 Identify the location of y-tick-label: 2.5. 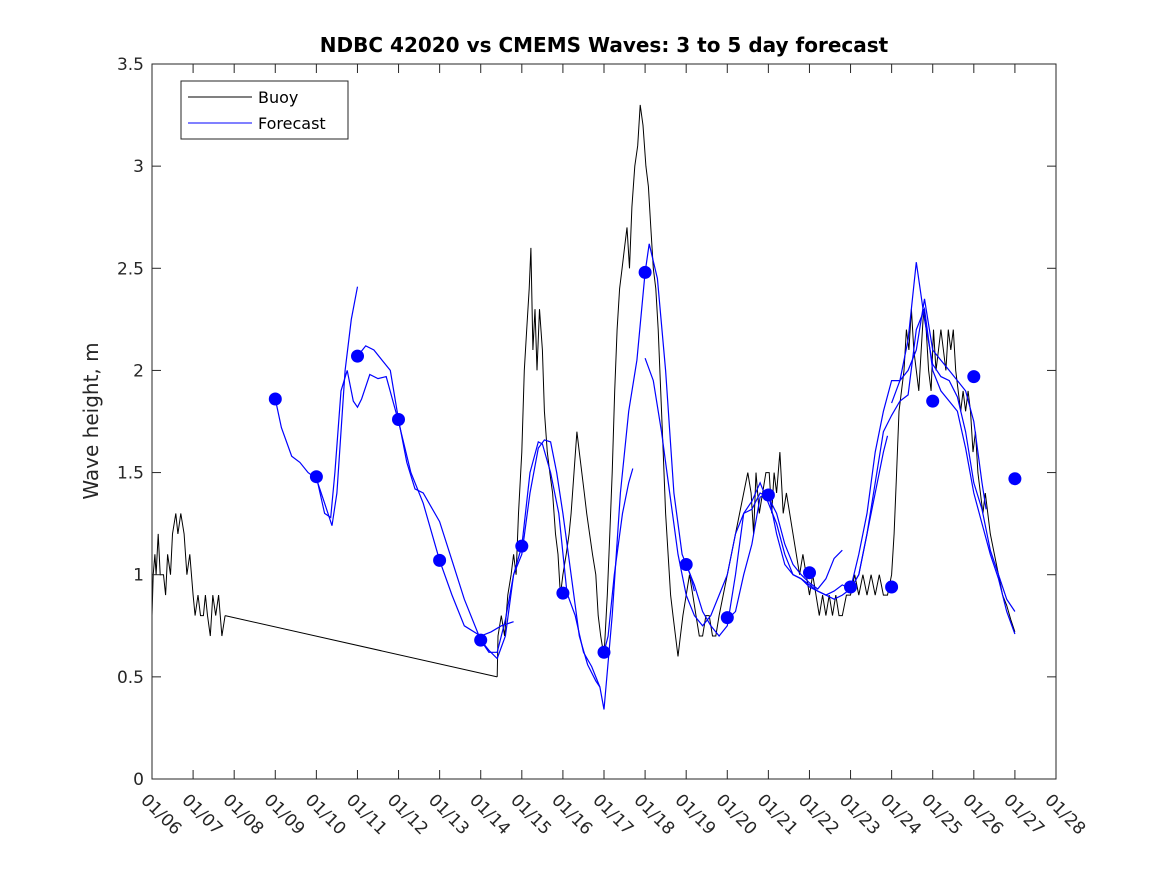
(130, 269).